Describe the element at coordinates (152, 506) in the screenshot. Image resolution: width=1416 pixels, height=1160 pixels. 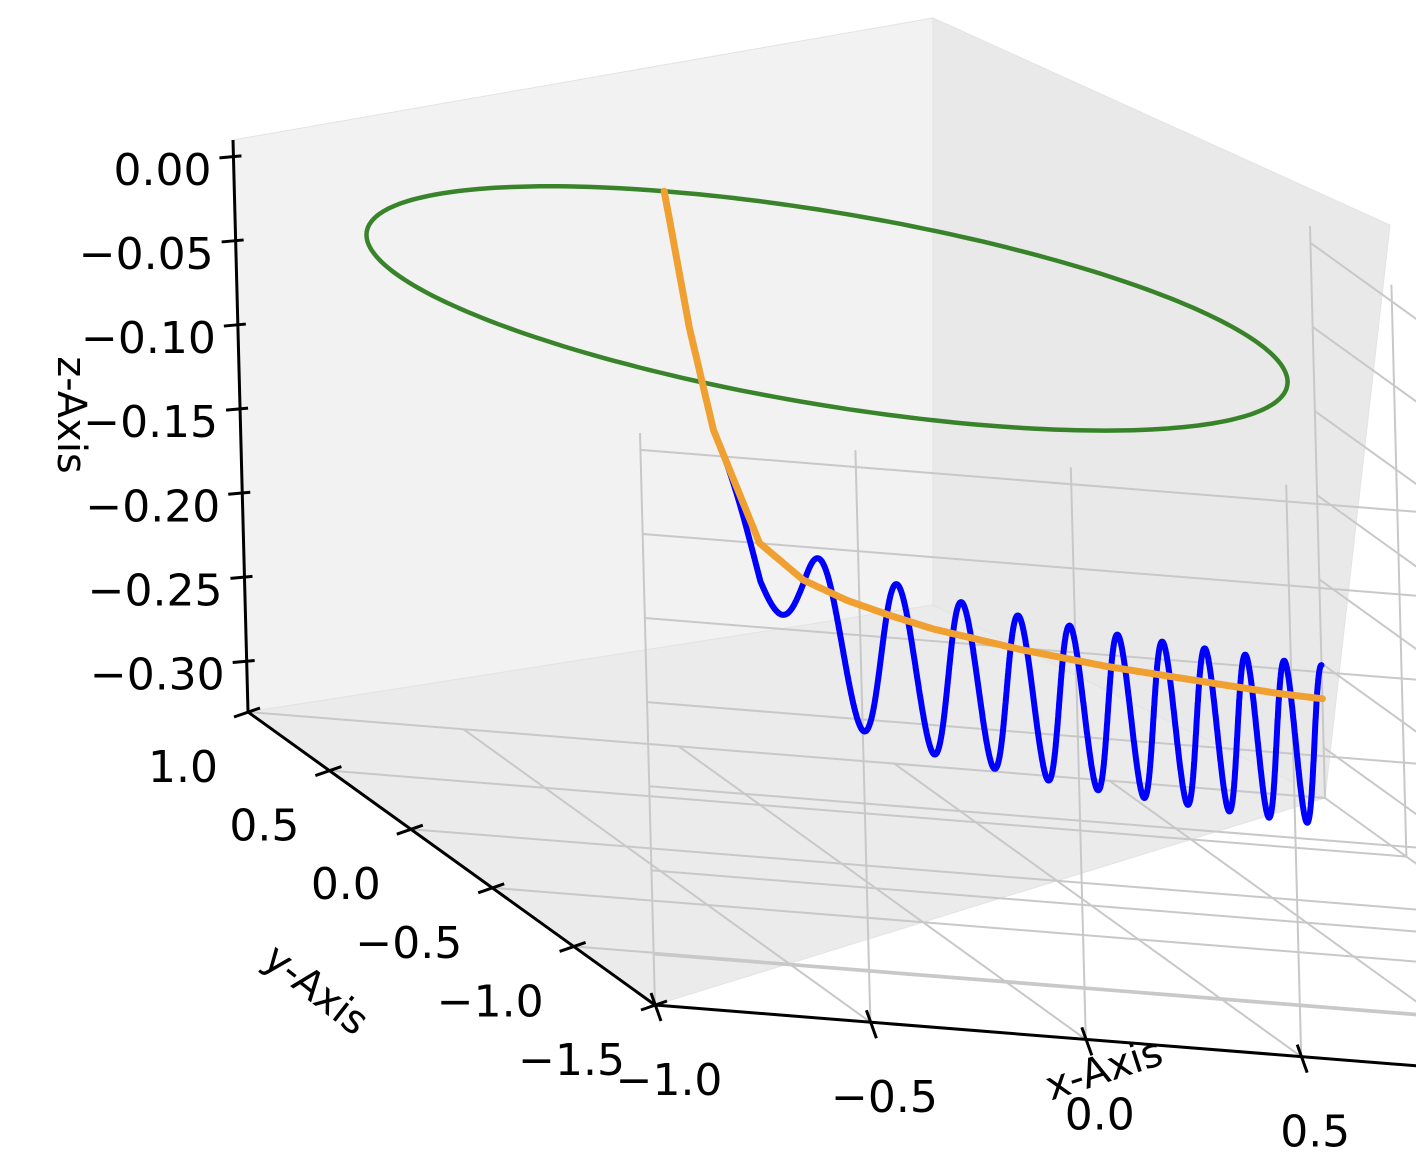
I see `z-tick-label-4: −0.20` at that location.